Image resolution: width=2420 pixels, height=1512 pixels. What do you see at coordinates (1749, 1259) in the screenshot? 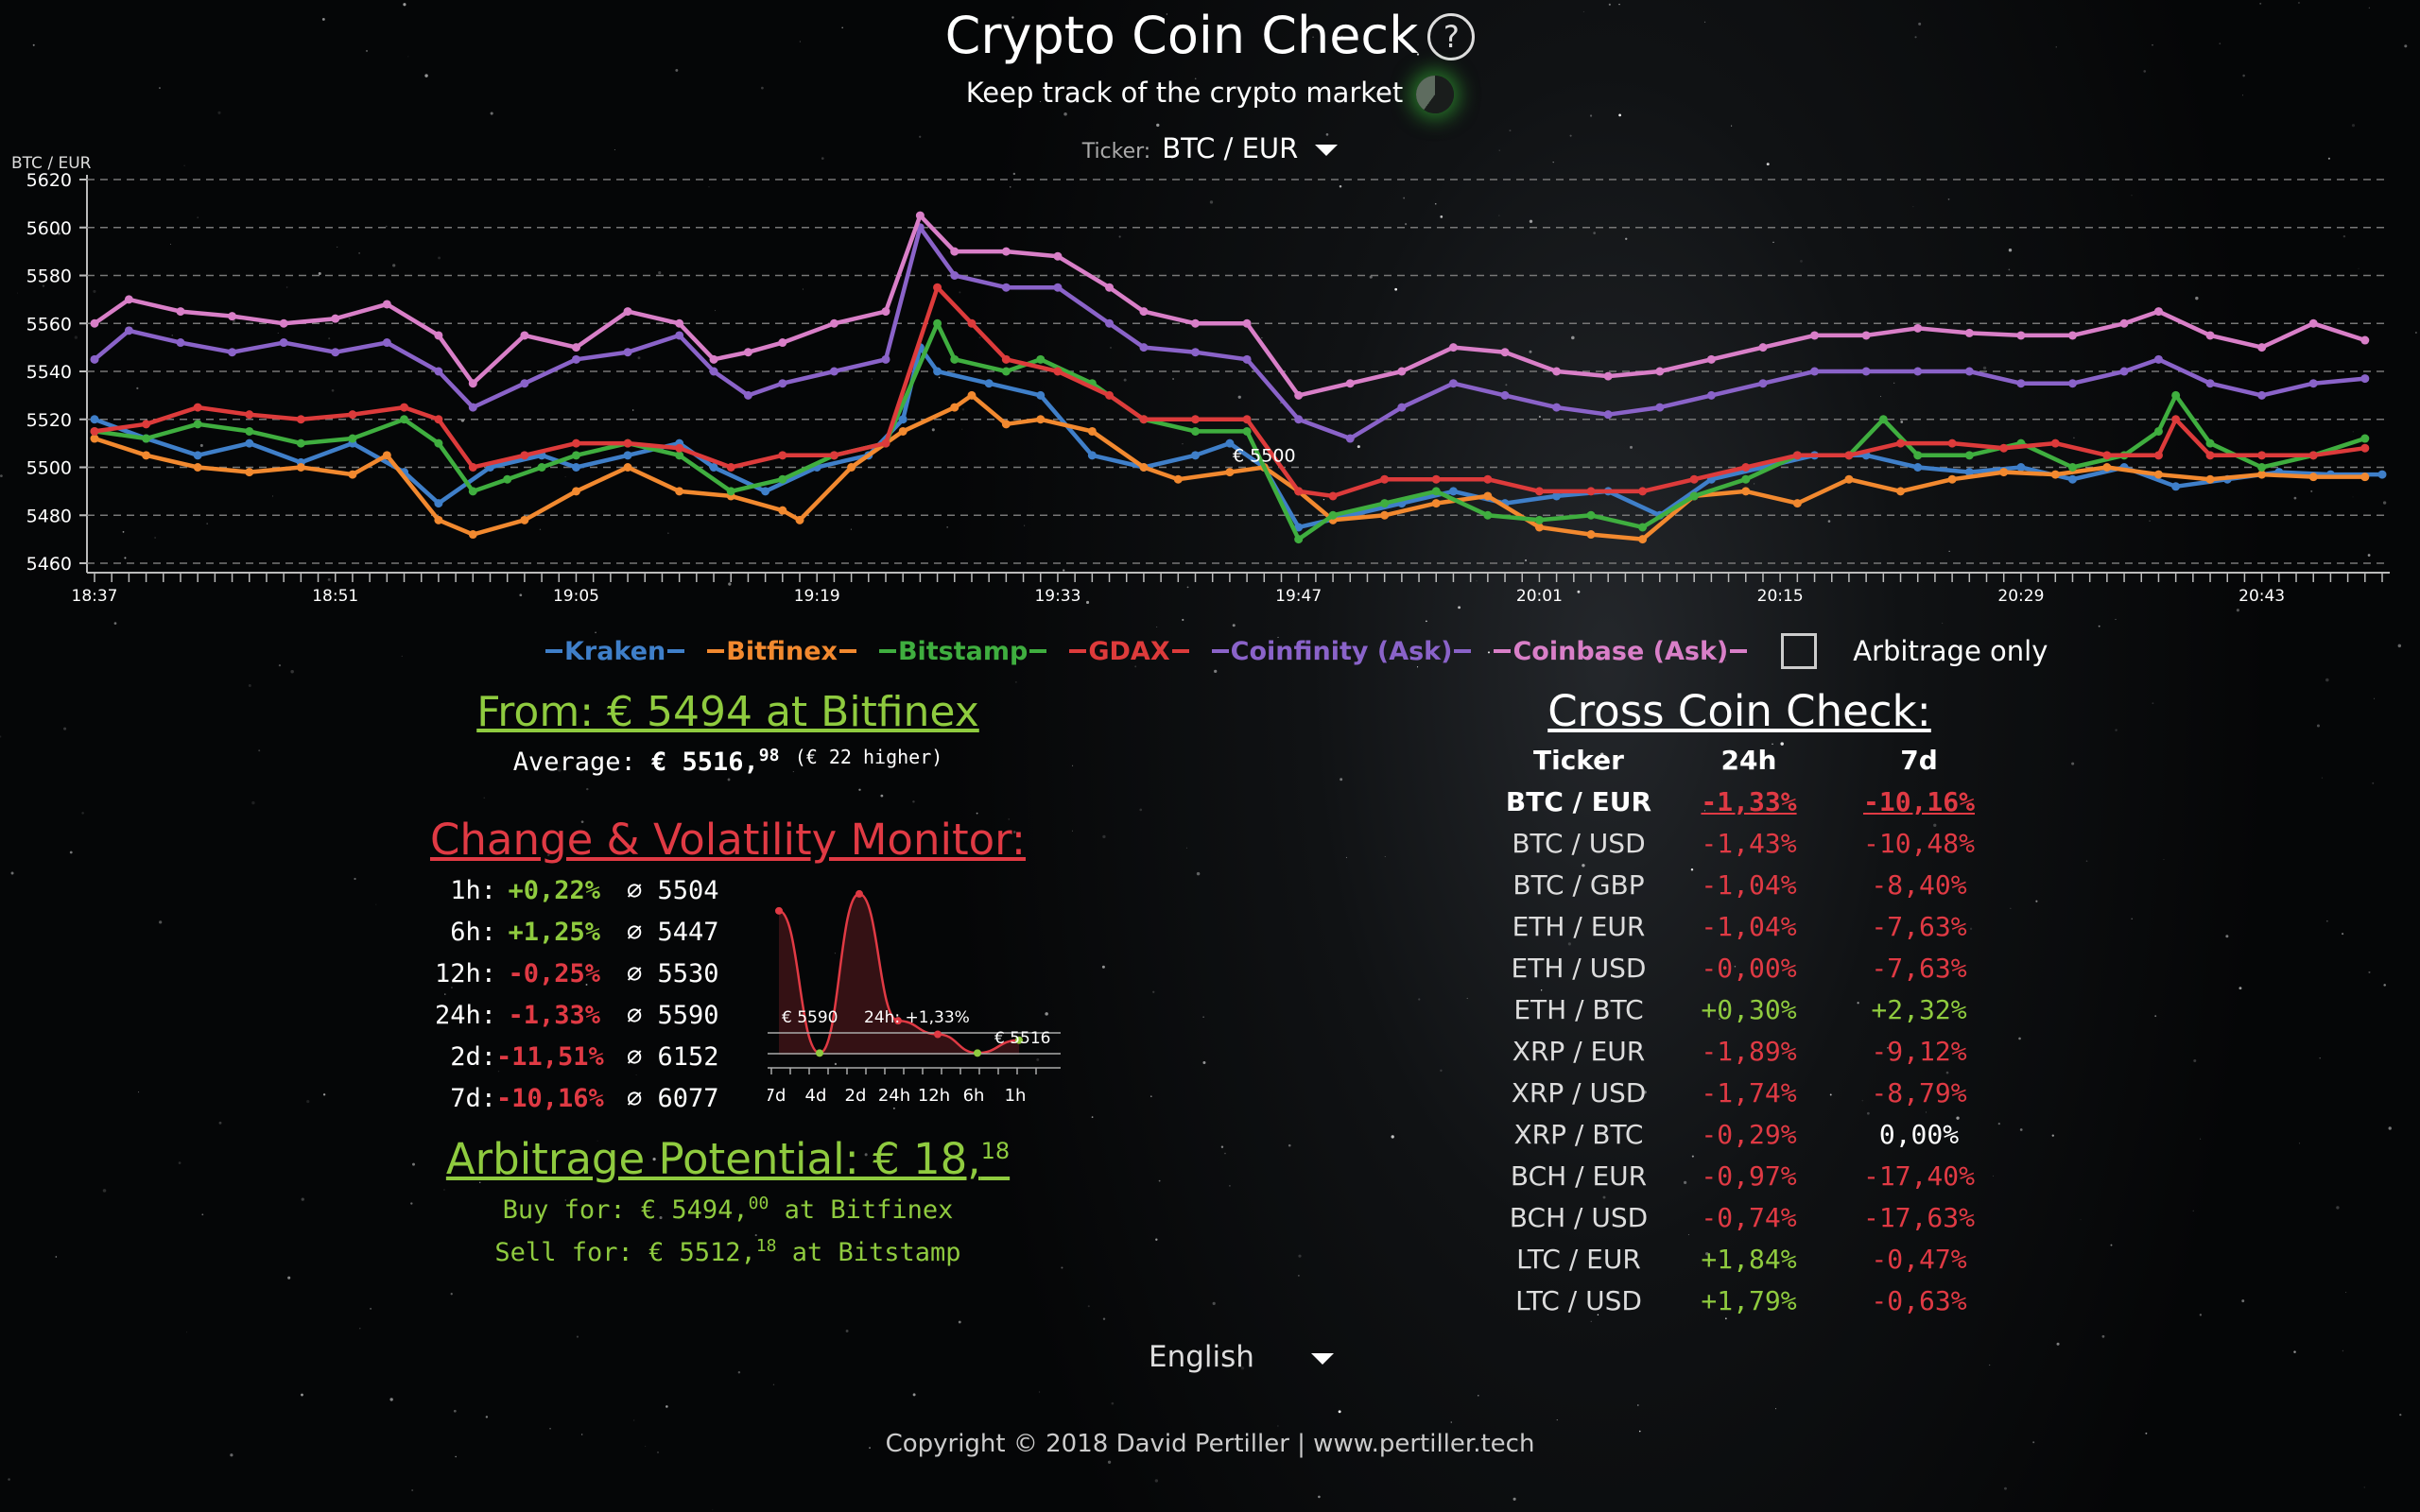
I see `cross-coin-row: LTC / EUR +1,84% -0,47%` at bounding box center [1749, 1259].